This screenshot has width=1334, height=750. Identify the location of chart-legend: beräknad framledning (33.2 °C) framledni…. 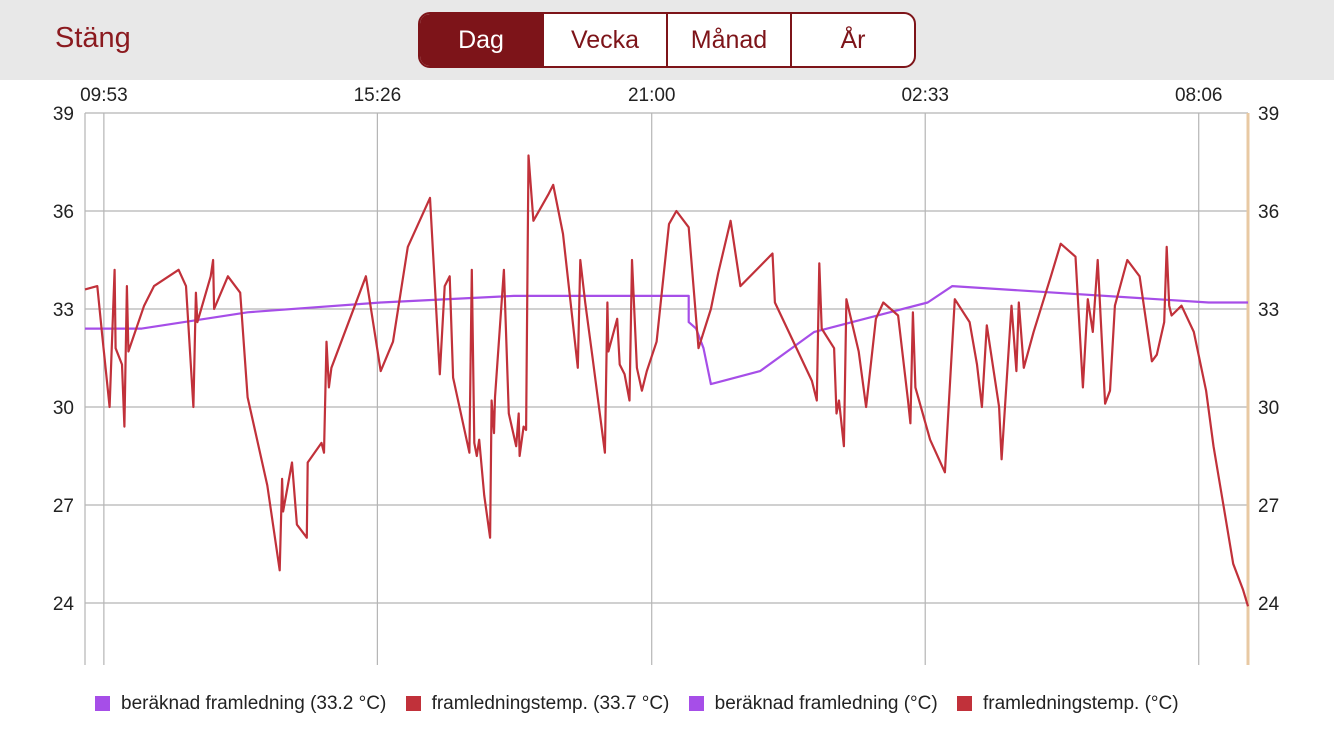
(695, 704).